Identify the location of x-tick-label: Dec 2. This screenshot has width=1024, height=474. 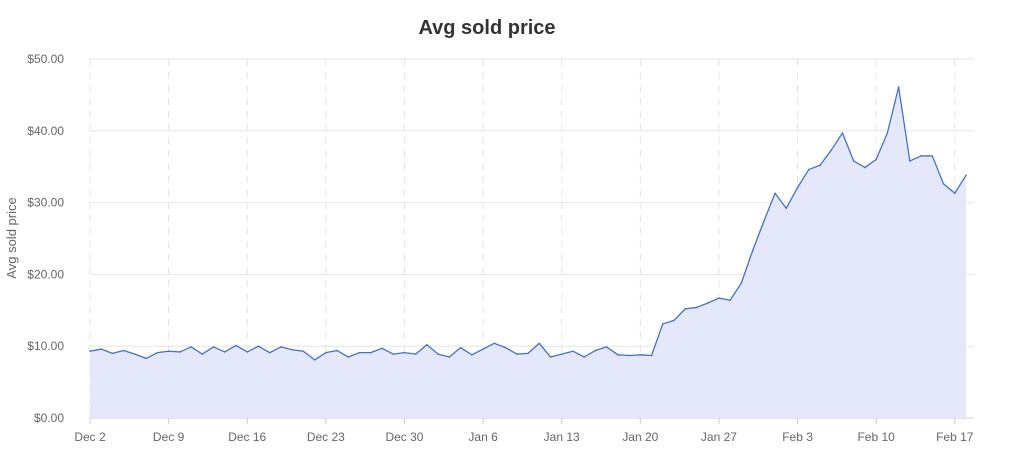
(90, 437).